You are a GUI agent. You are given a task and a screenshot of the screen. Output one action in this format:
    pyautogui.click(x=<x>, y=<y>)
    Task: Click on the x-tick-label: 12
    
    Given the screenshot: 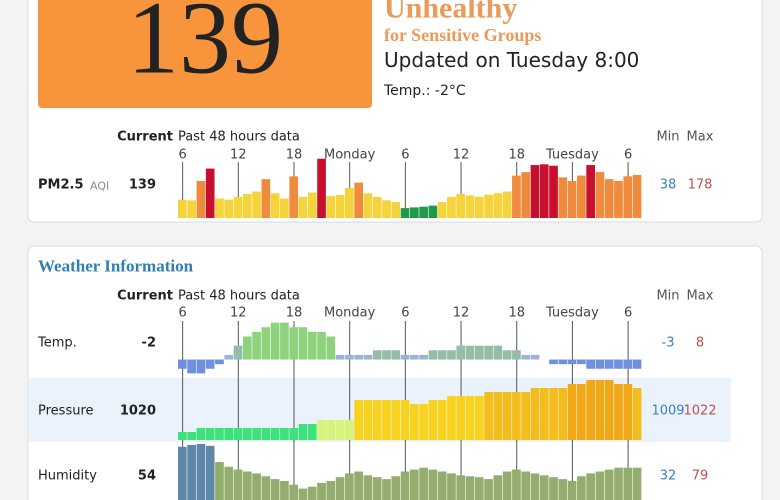 What is the action you would take?
    pyautogui.click(x=238, y=155)
    